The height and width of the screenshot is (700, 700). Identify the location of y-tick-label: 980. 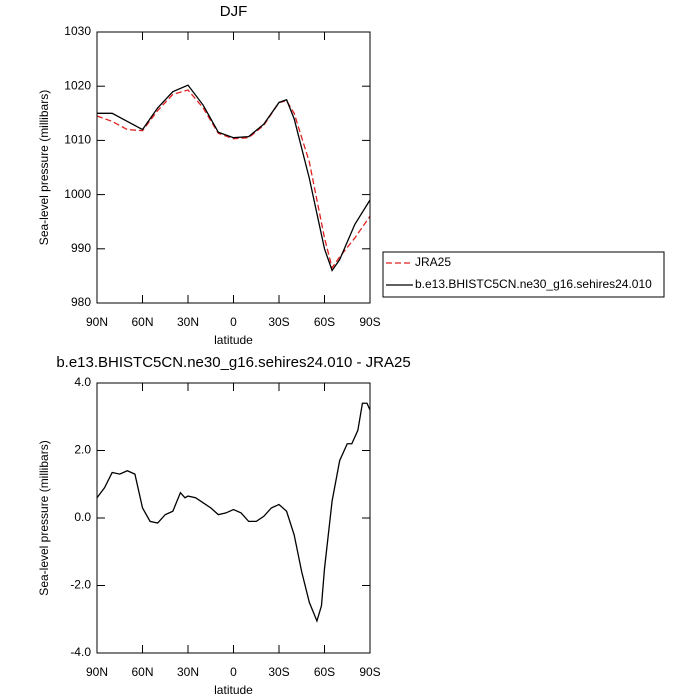
(81, 302).